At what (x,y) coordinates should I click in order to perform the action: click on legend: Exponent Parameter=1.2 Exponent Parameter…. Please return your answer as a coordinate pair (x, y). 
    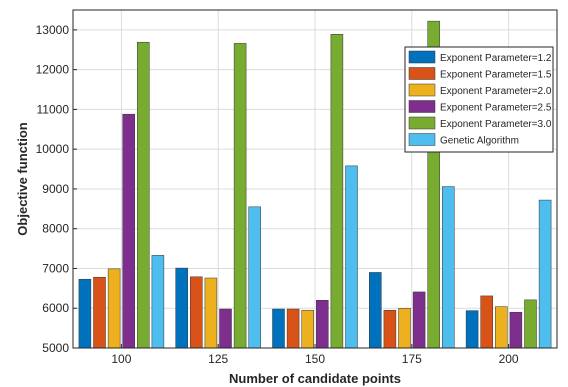
    Looking at the image, I should click on (479, 99).